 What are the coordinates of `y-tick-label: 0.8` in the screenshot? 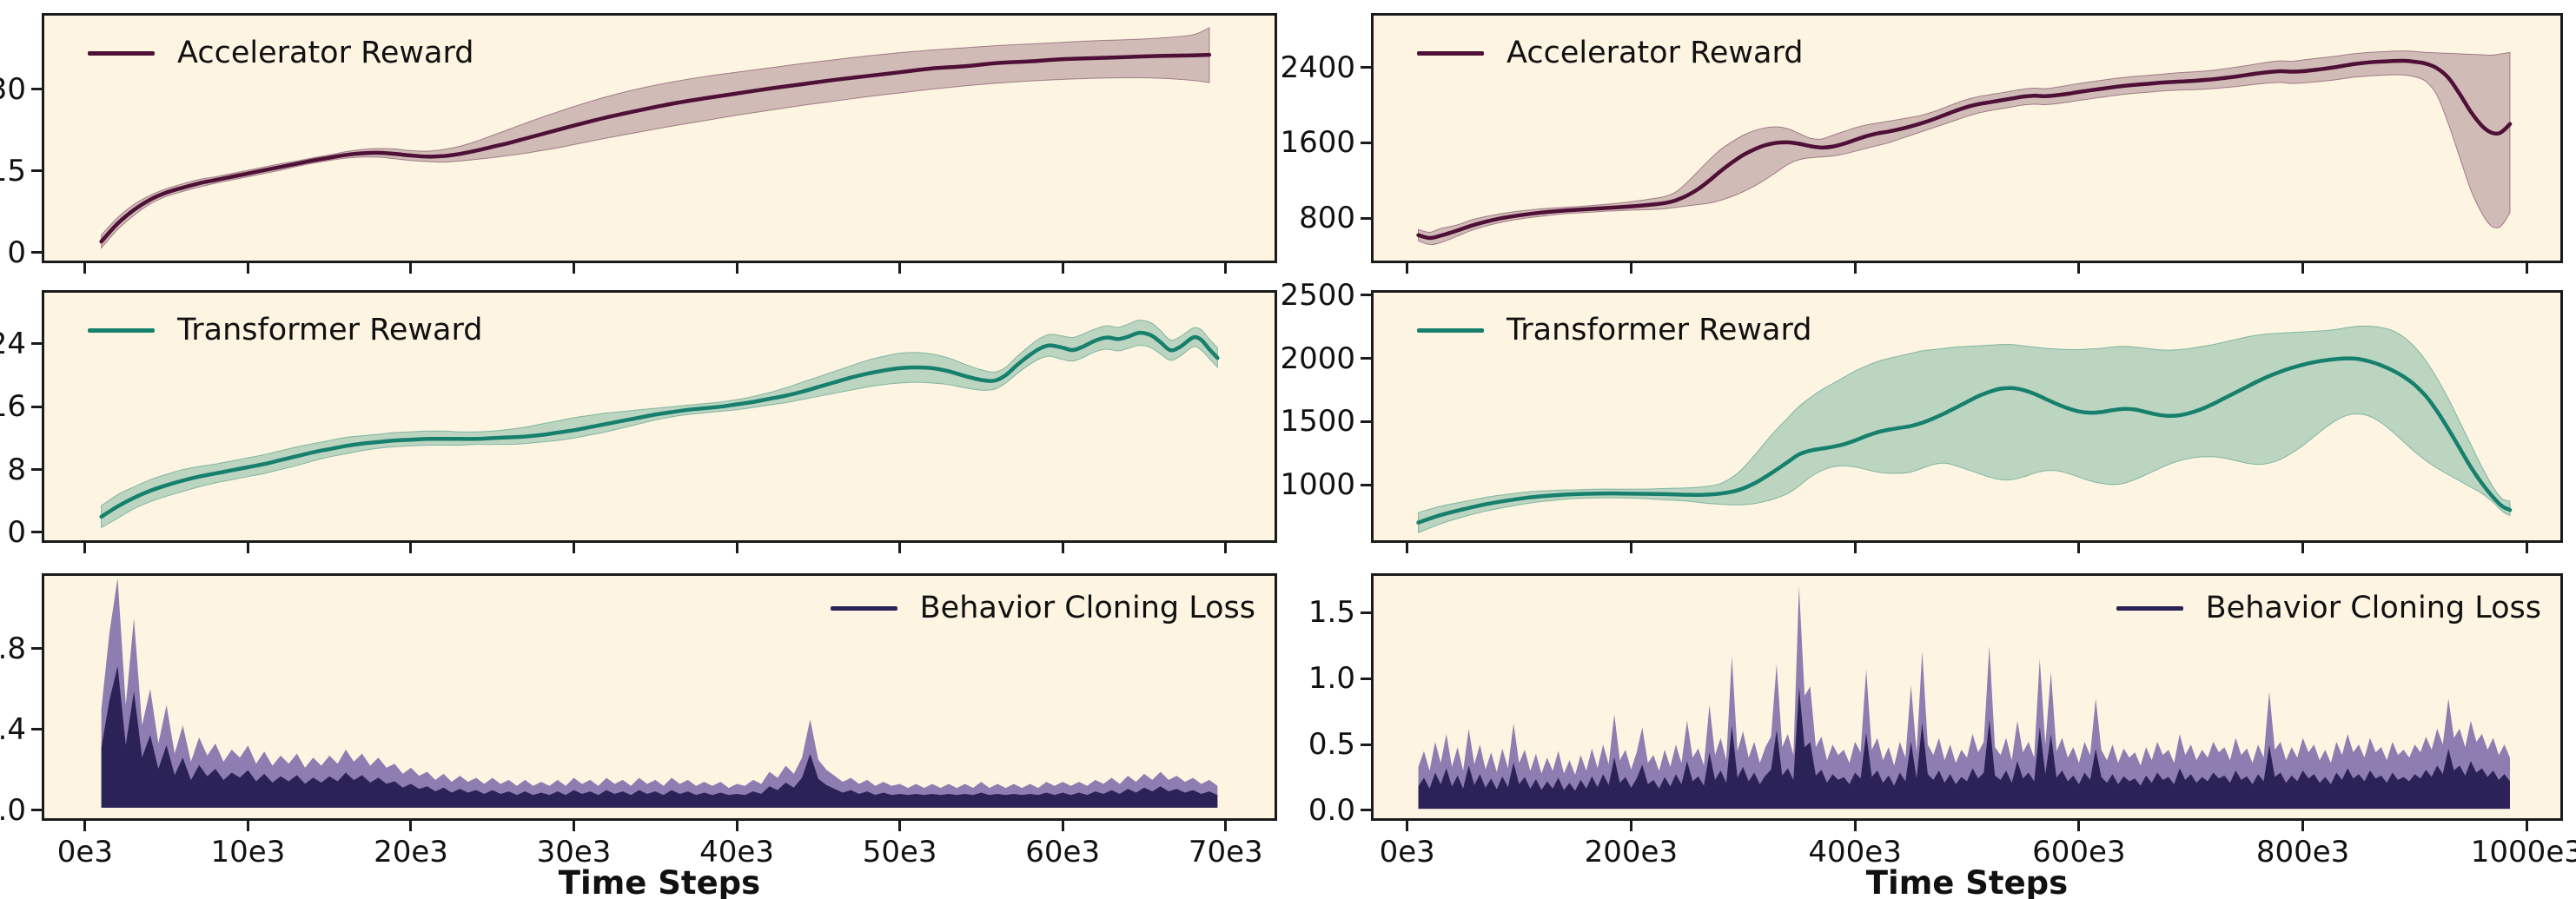 It's located at (13, 648).